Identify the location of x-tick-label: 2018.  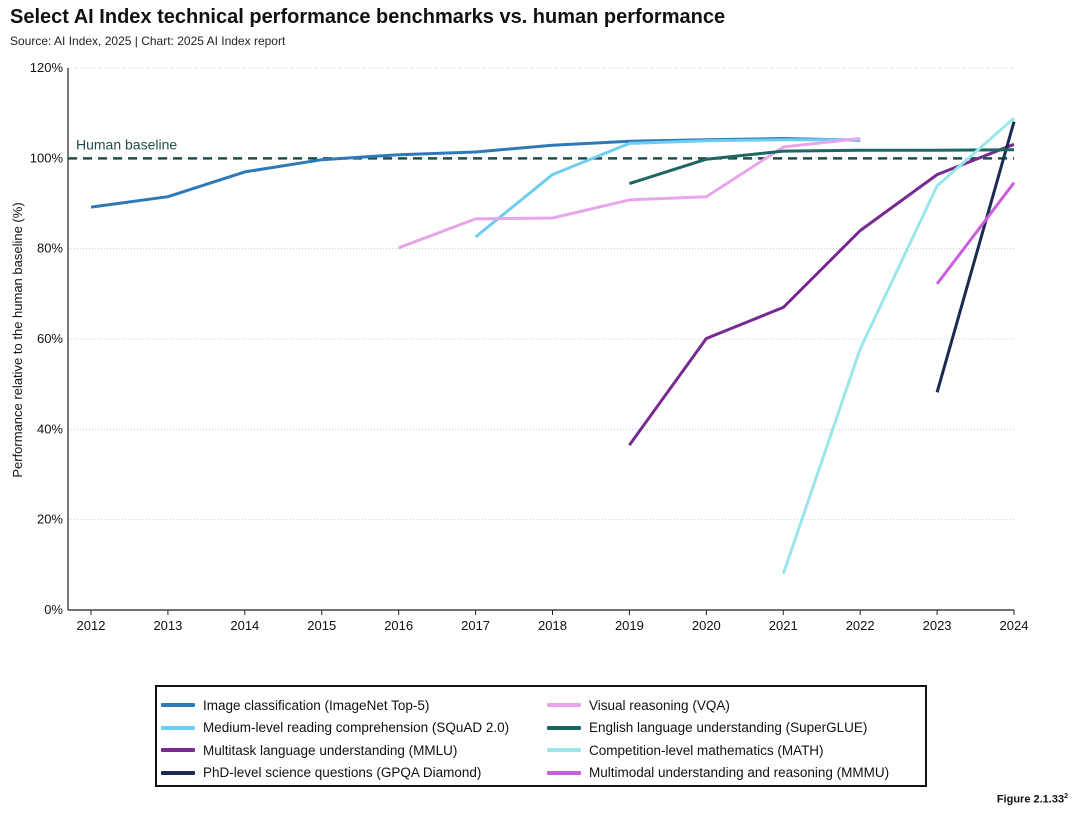
(552, 625).